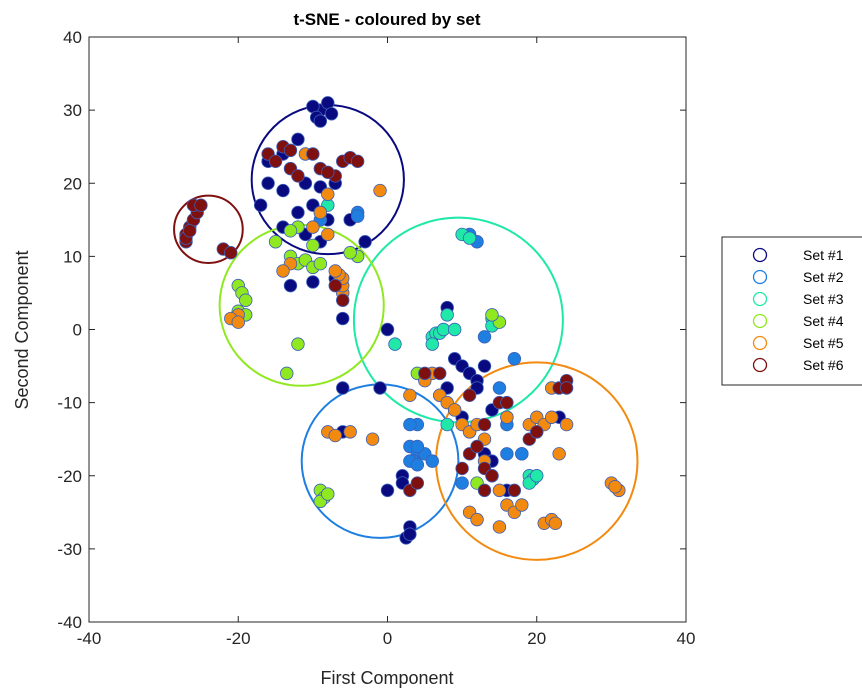 This screenshot has width=862, height=693. I want to click on y-tick-label: -10, so click(69, 403).